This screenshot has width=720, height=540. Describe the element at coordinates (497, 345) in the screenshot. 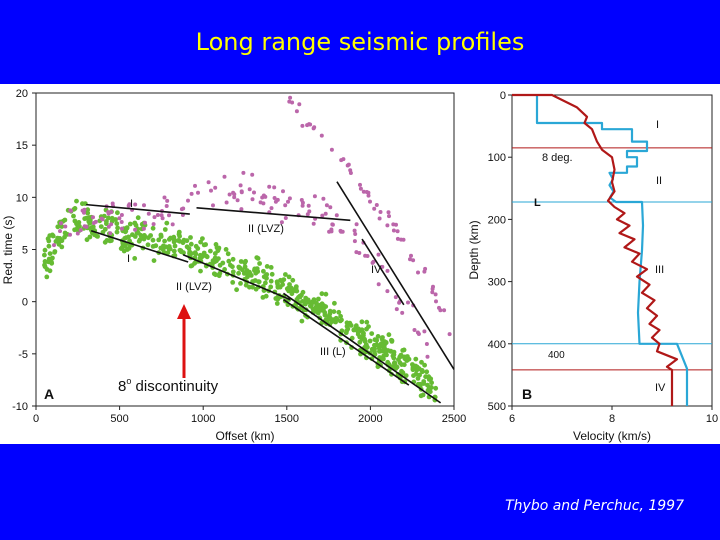

I see `b-ytick-label: 400` at that location.